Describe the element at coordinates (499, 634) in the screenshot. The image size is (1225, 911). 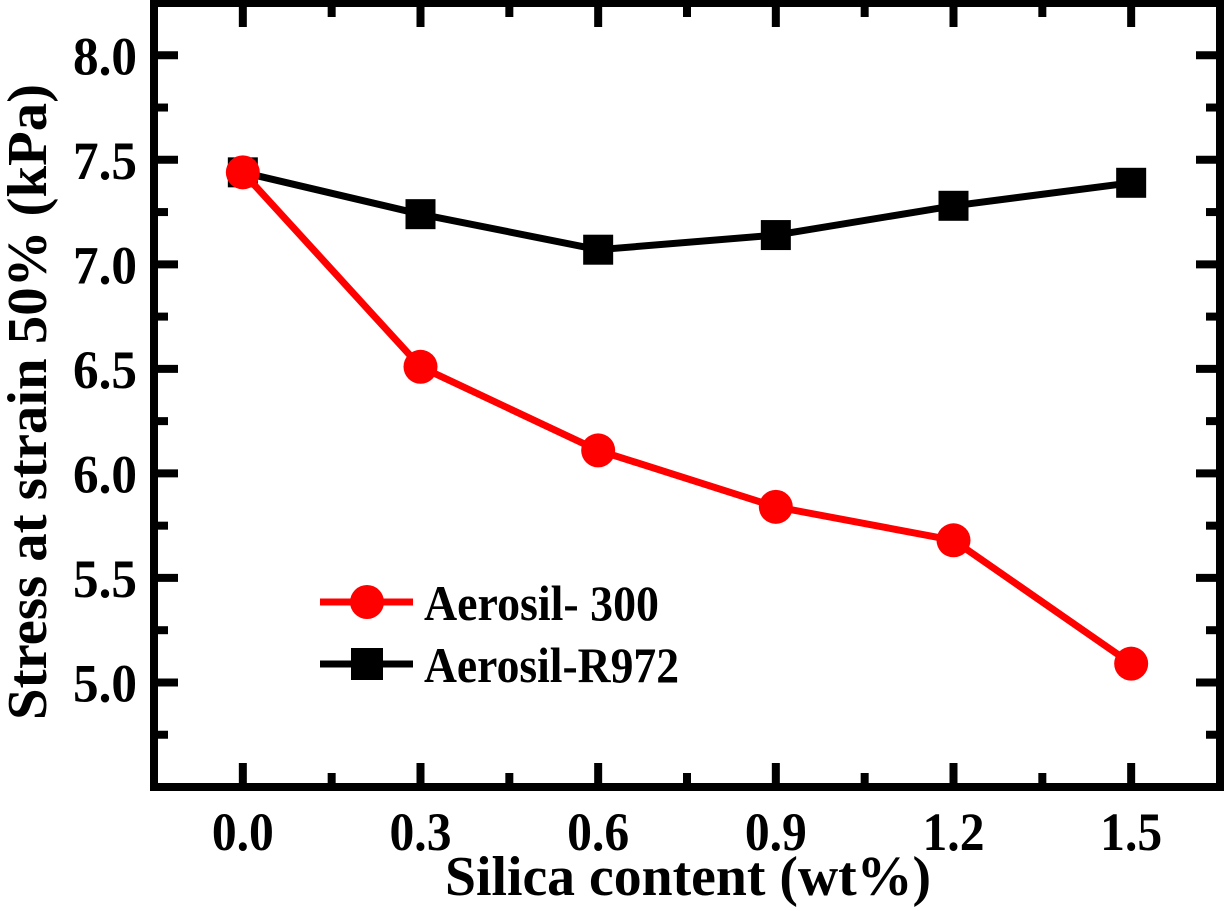
I see `legend: Aerosil- 300 Aerosil-R972` at that location.